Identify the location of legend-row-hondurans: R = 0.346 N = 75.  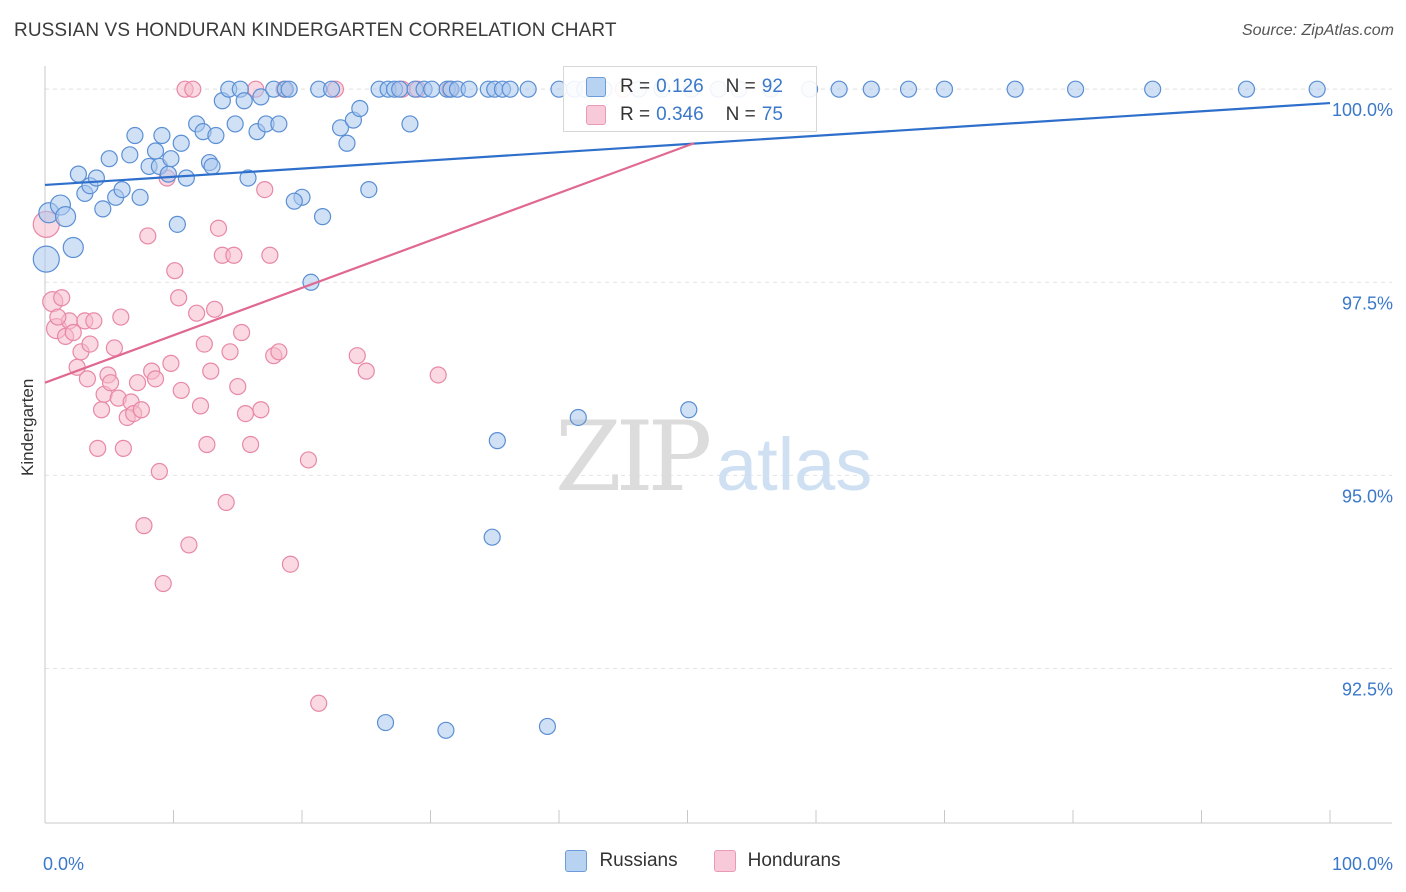
(684, 115).